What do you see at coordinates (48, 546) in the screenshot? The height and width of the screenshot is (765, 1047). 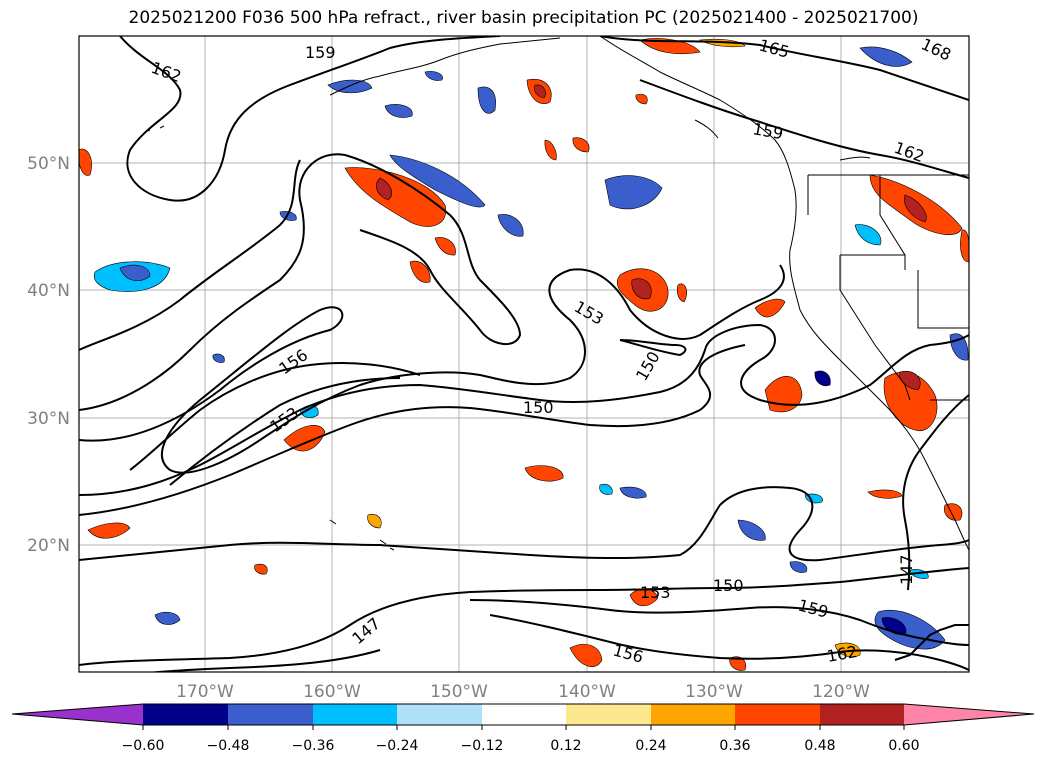 I see `lat-label: 20°N` at bounding box center [48, 546].